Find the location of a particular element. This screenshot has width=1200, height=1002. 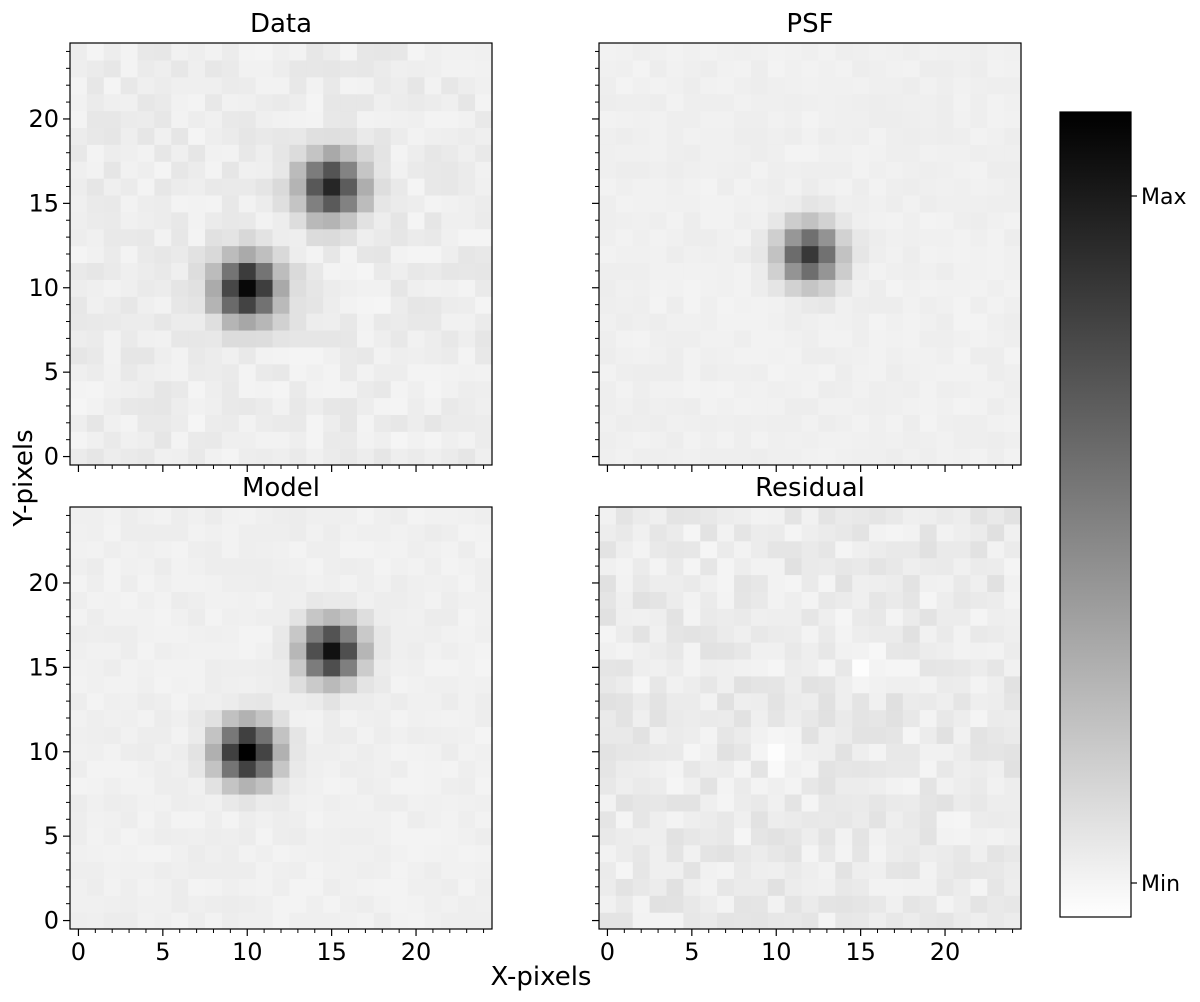

x-tick-label: 0 is located at coordinates (607, 952).